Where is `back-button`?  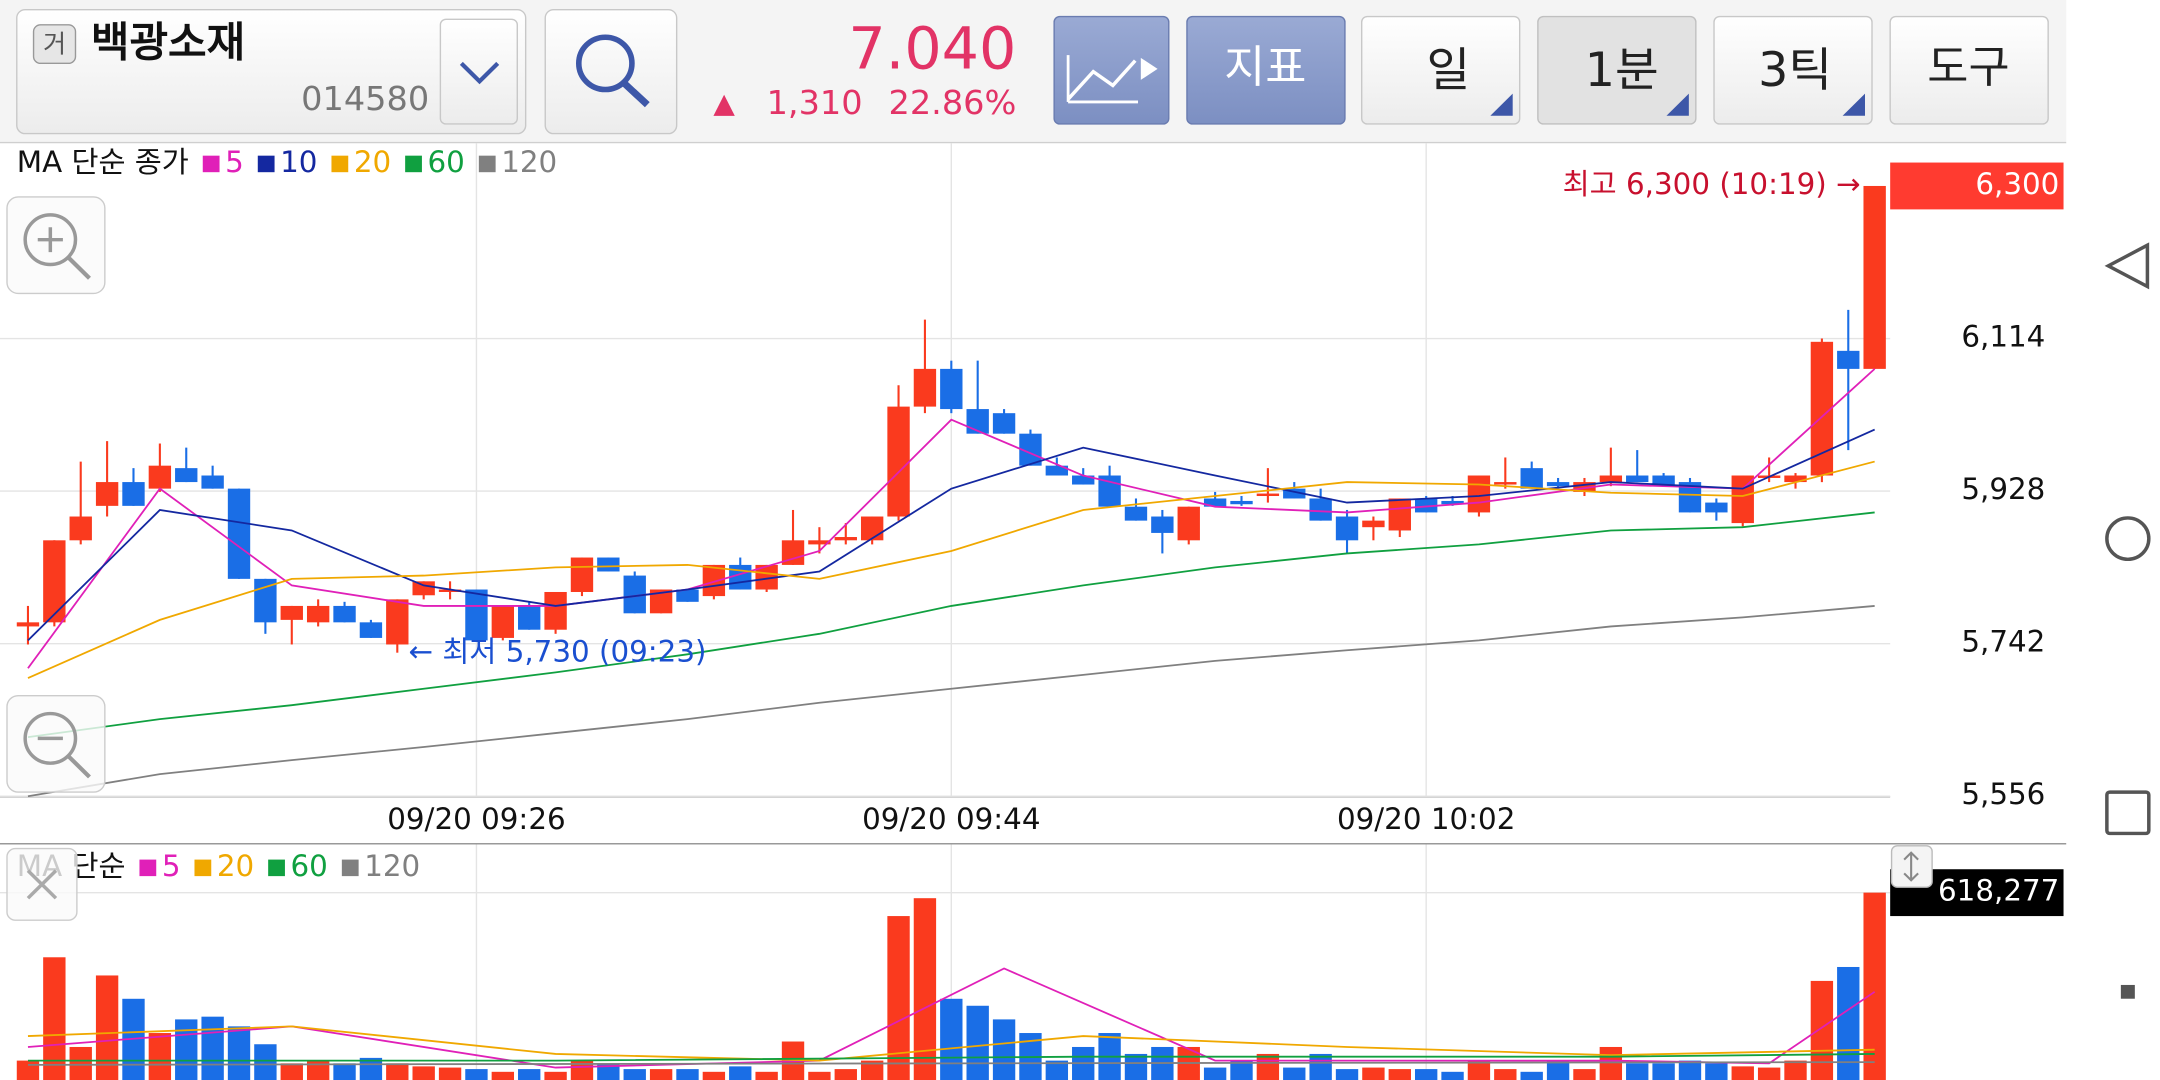 back-button is located at coordinates (2127, 266).